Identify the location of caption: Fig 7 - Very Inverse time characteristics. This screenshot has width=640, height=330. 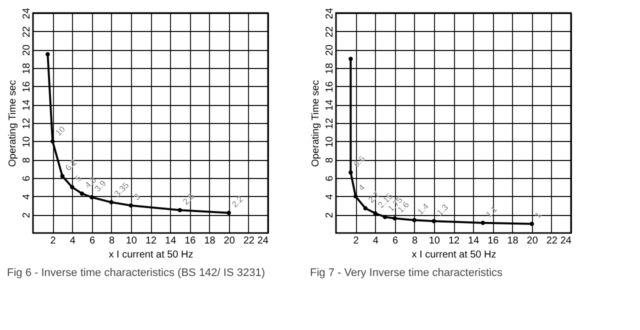
(407, 273).